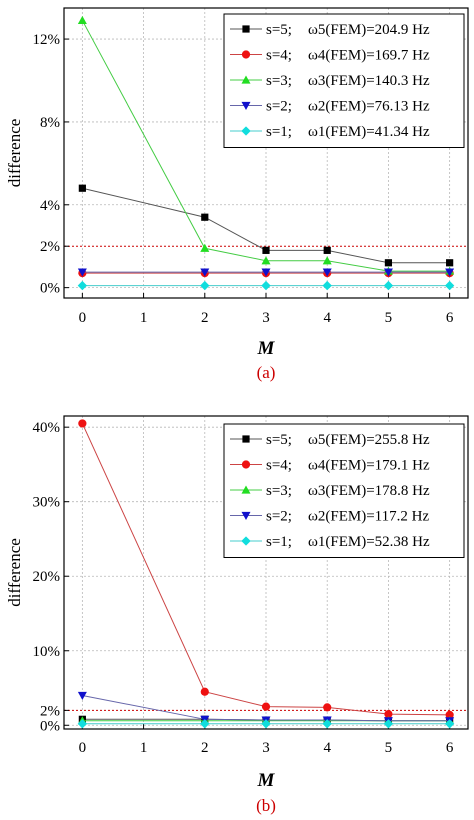 This screenshot has height=820, width=474. Describe the element at coordinates (266, 225) in the screenshot. I see `series-s5` at that location.